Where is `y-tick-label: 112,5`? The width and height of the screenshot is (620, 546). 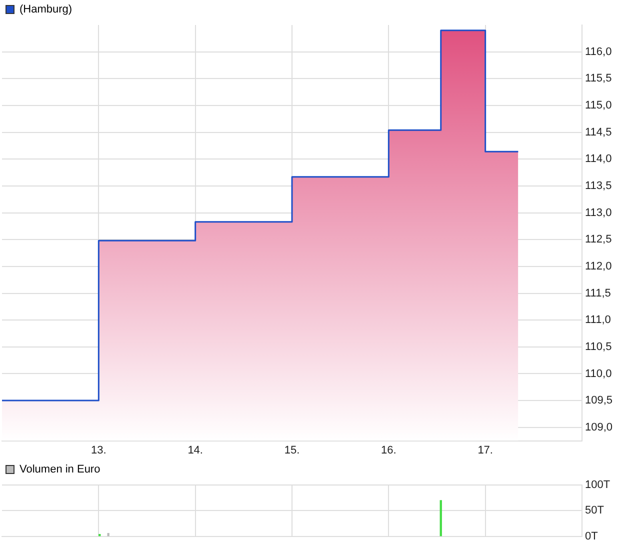
y-tick-label: 112,5 is located at coordinates (598, 240).